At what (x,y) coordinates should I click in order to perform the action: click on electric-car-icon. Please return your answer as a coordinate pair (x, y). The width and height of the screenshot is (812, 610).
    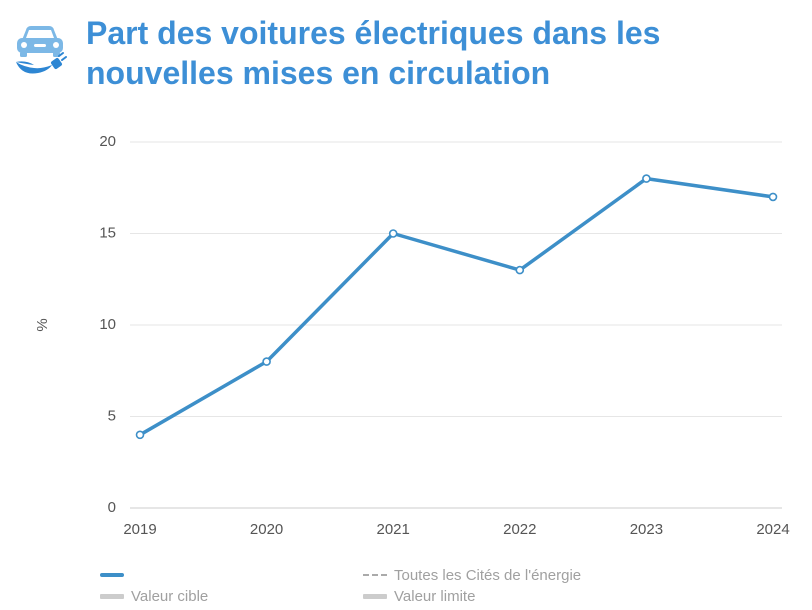
    Looking at the image, I should click on (40, 48).